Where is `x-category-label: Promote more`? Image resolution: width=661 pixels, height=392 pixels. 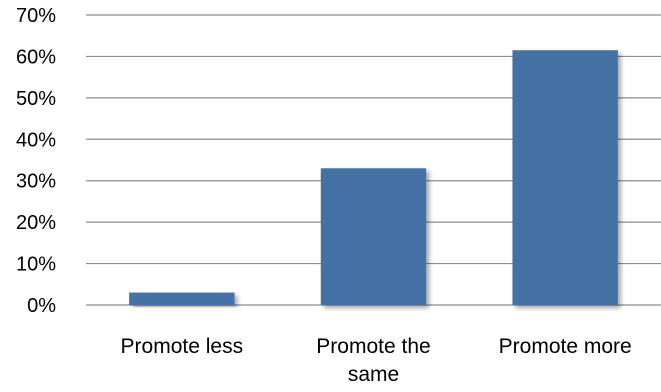 x-category-label: Promote more is located at coordinates (565, 346).